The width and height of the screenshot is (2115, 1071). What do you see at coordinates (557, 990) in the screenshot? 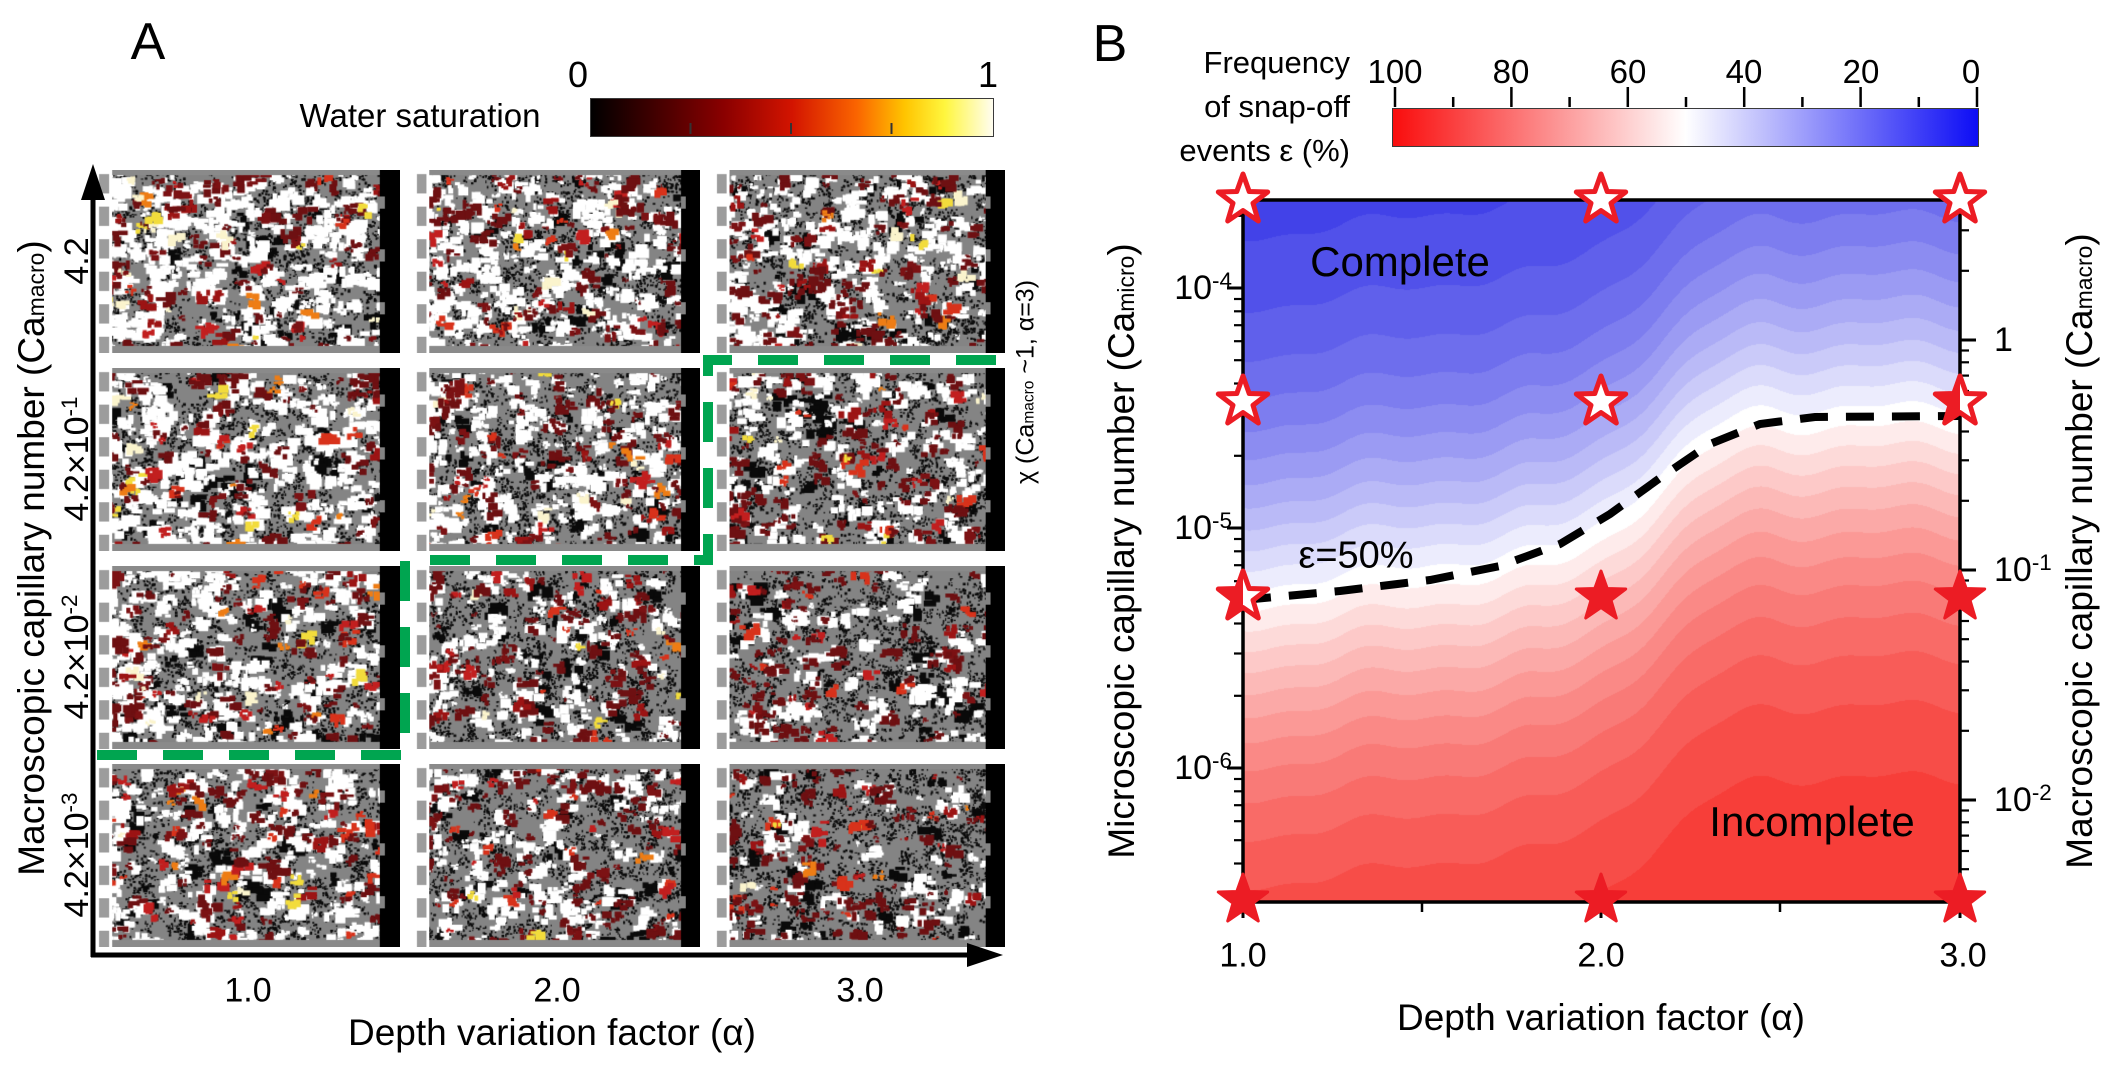
I see `panel-a-x-tick-label: 2.0` at bounding box center [557, 990].